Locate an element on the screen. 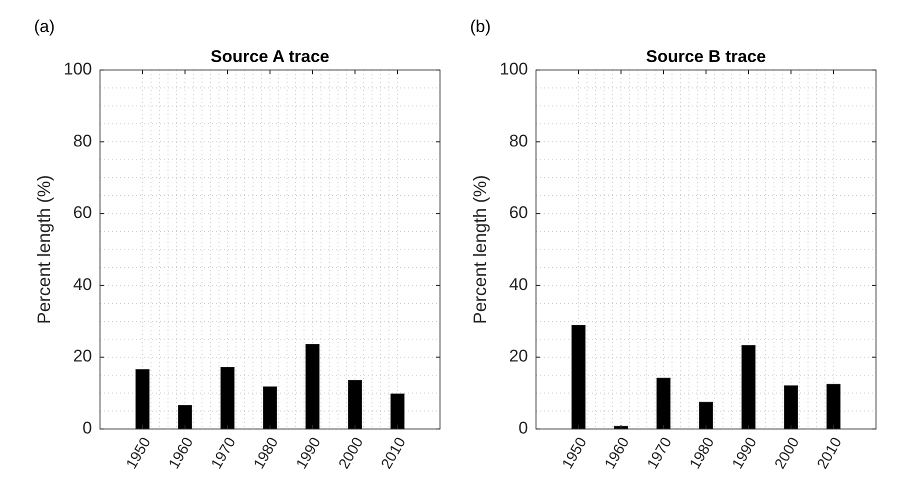  chart-title: Source A trace is located at coordinates (270, 56).